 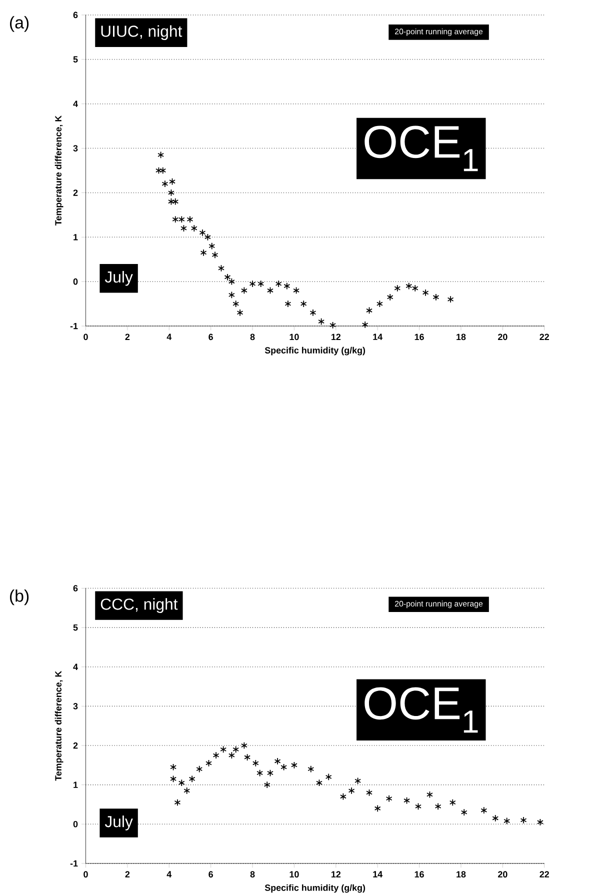 I want to click on x-tick-label: 8, so click(x=252, y=337).